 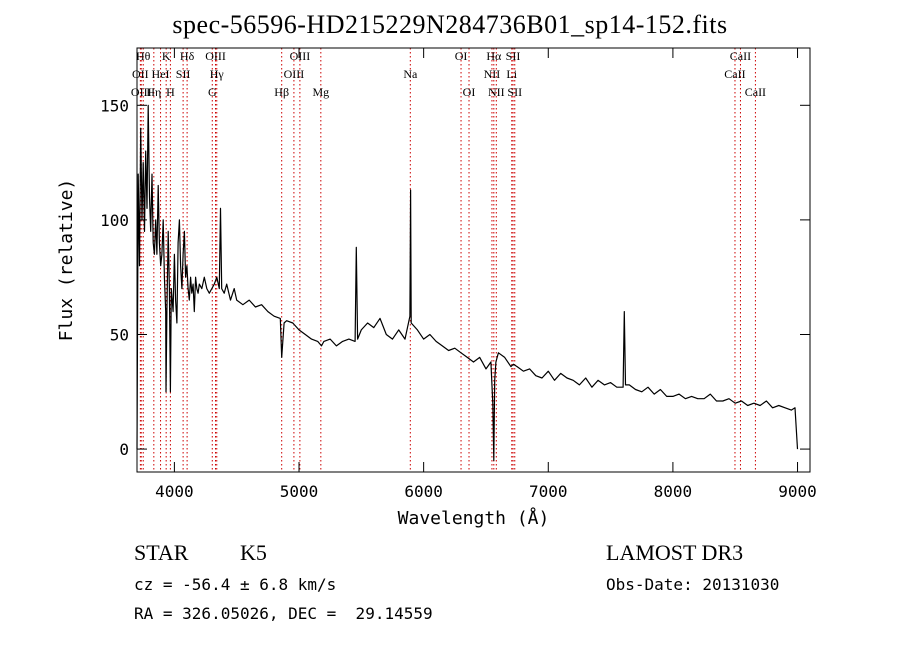 I want to click on marker-label-2: Hθ, so click(x=143, y=56).